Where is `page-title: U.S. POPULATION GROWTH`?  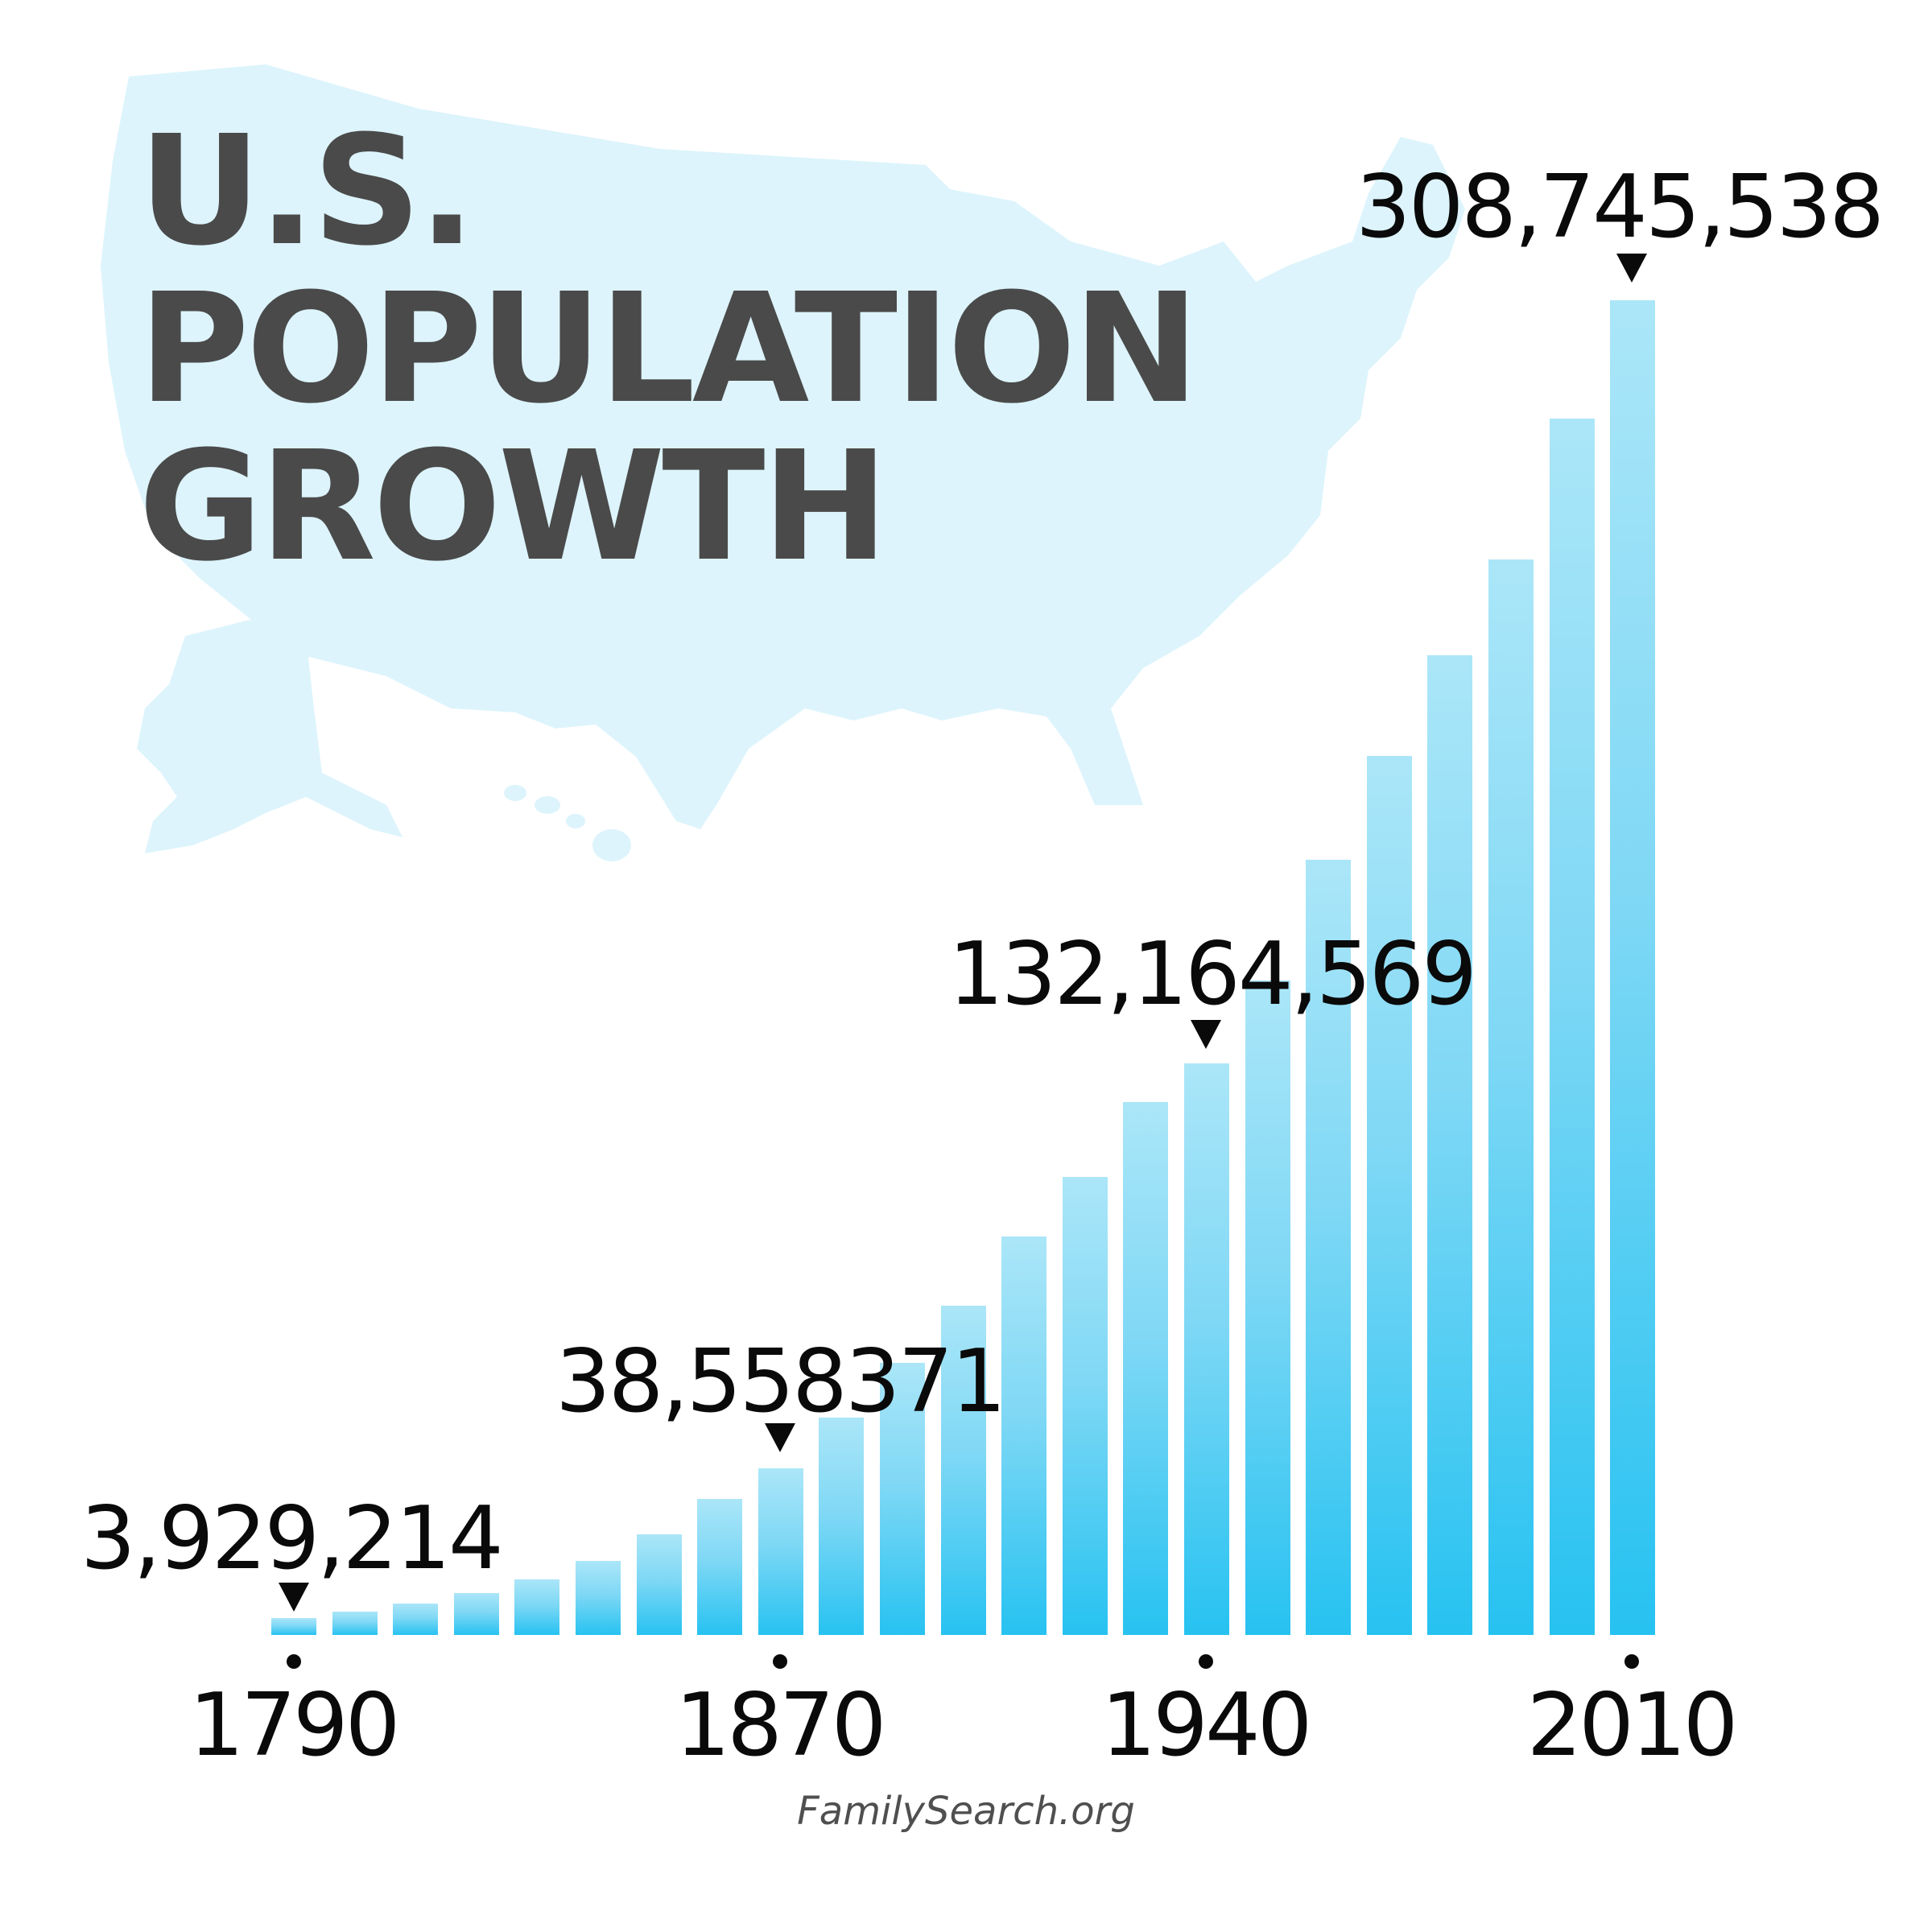
page-title: U.S. POPULATION GROWTH is located at coordinates (668, 349).